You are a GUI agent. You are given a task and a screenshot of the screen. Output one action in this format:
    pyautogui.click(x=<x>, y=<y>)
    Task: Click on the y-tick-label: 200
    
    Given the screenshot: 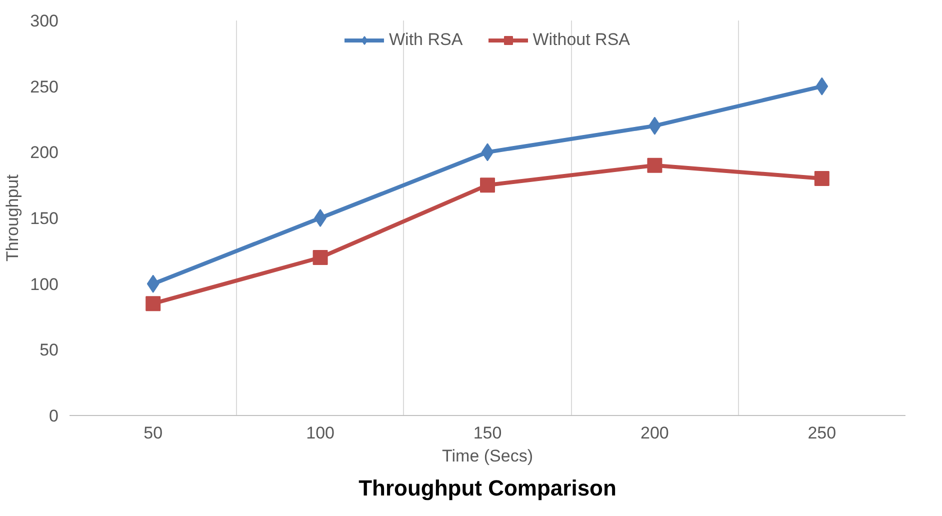 What is the action you would take?
    pyautogui.click(x=44, y=152)
    